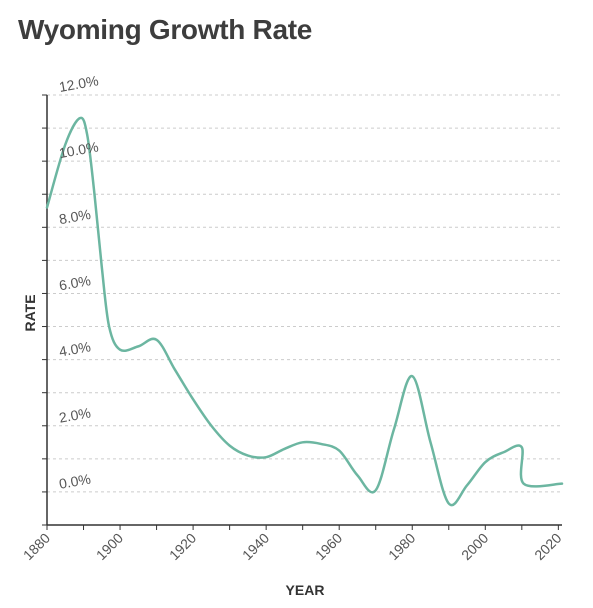 Image resolution: width=593 pixels, height=608 pixels. Describe the element at coordinates (182, 546) in the screenshot. I see `x-tick-label: 1920` at that location.